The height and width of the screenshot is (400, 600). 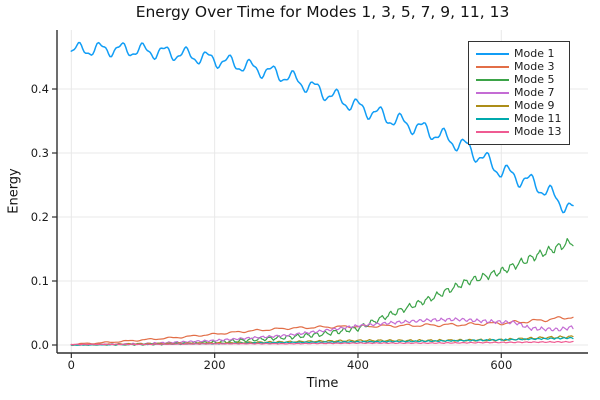 I want to click on y-tick-label: 0.4, so click(x=40, y=89).